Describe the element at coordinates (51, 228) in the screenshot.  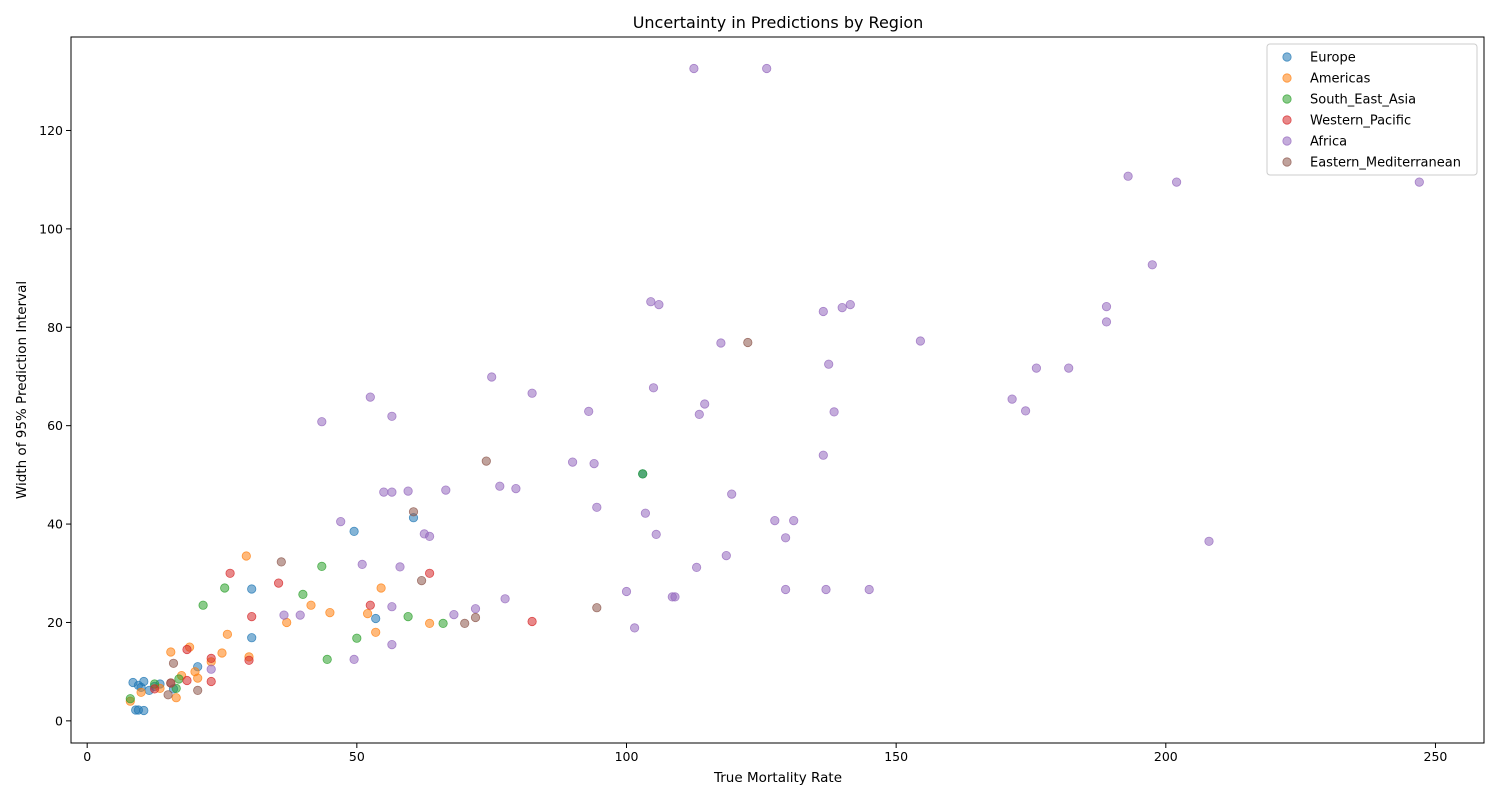
I see `y-tick-label: 100` at that location.